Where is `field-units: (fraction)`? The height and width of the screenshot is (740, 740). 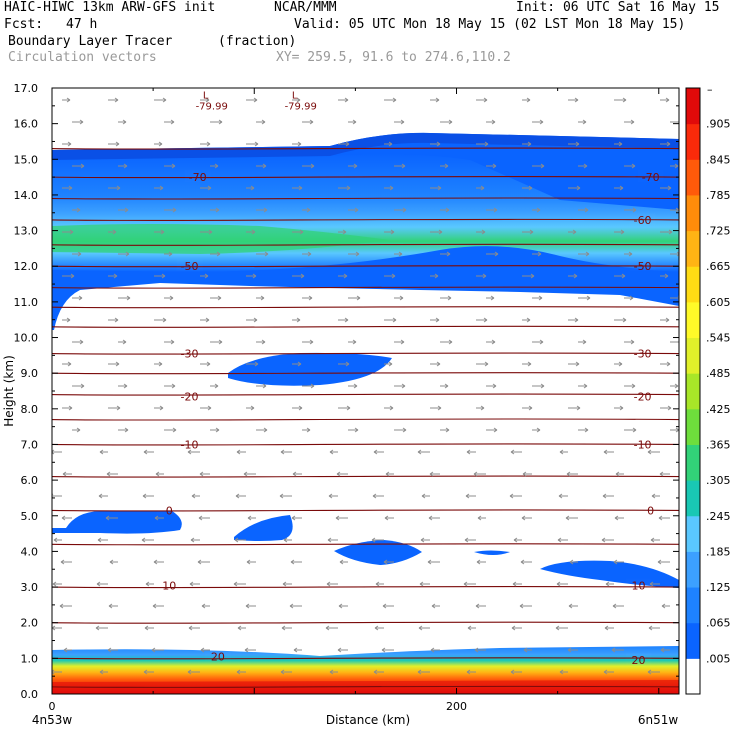 field-units: (fraction) is located at coordinates (257, 41).